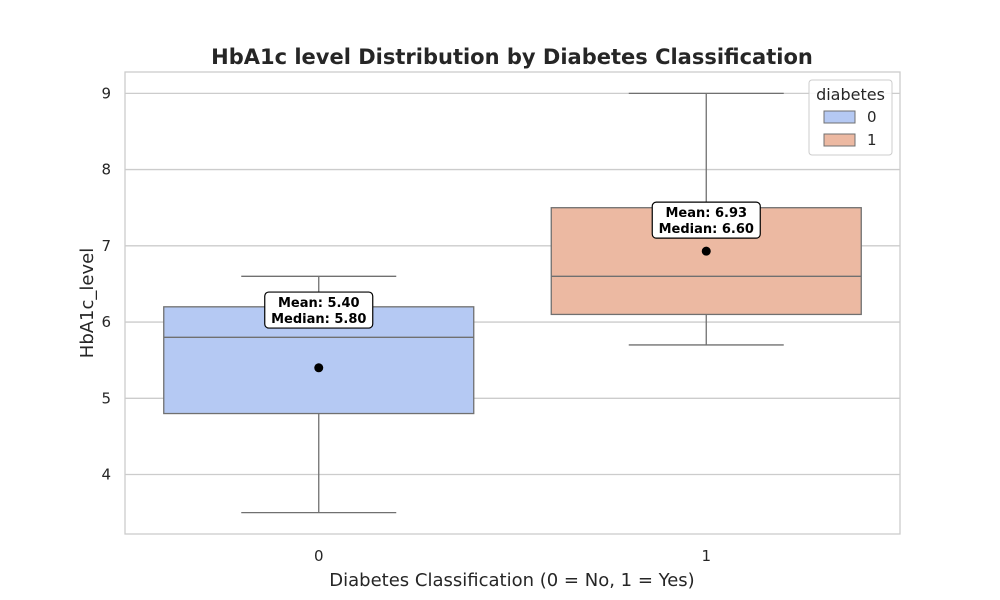 This screenshot has height=600, width=1000. What do you see at coordinates (706, 229) in the screenshot?
I see `annotation-text: Median: 6.60` at bounding box center [706, 229].